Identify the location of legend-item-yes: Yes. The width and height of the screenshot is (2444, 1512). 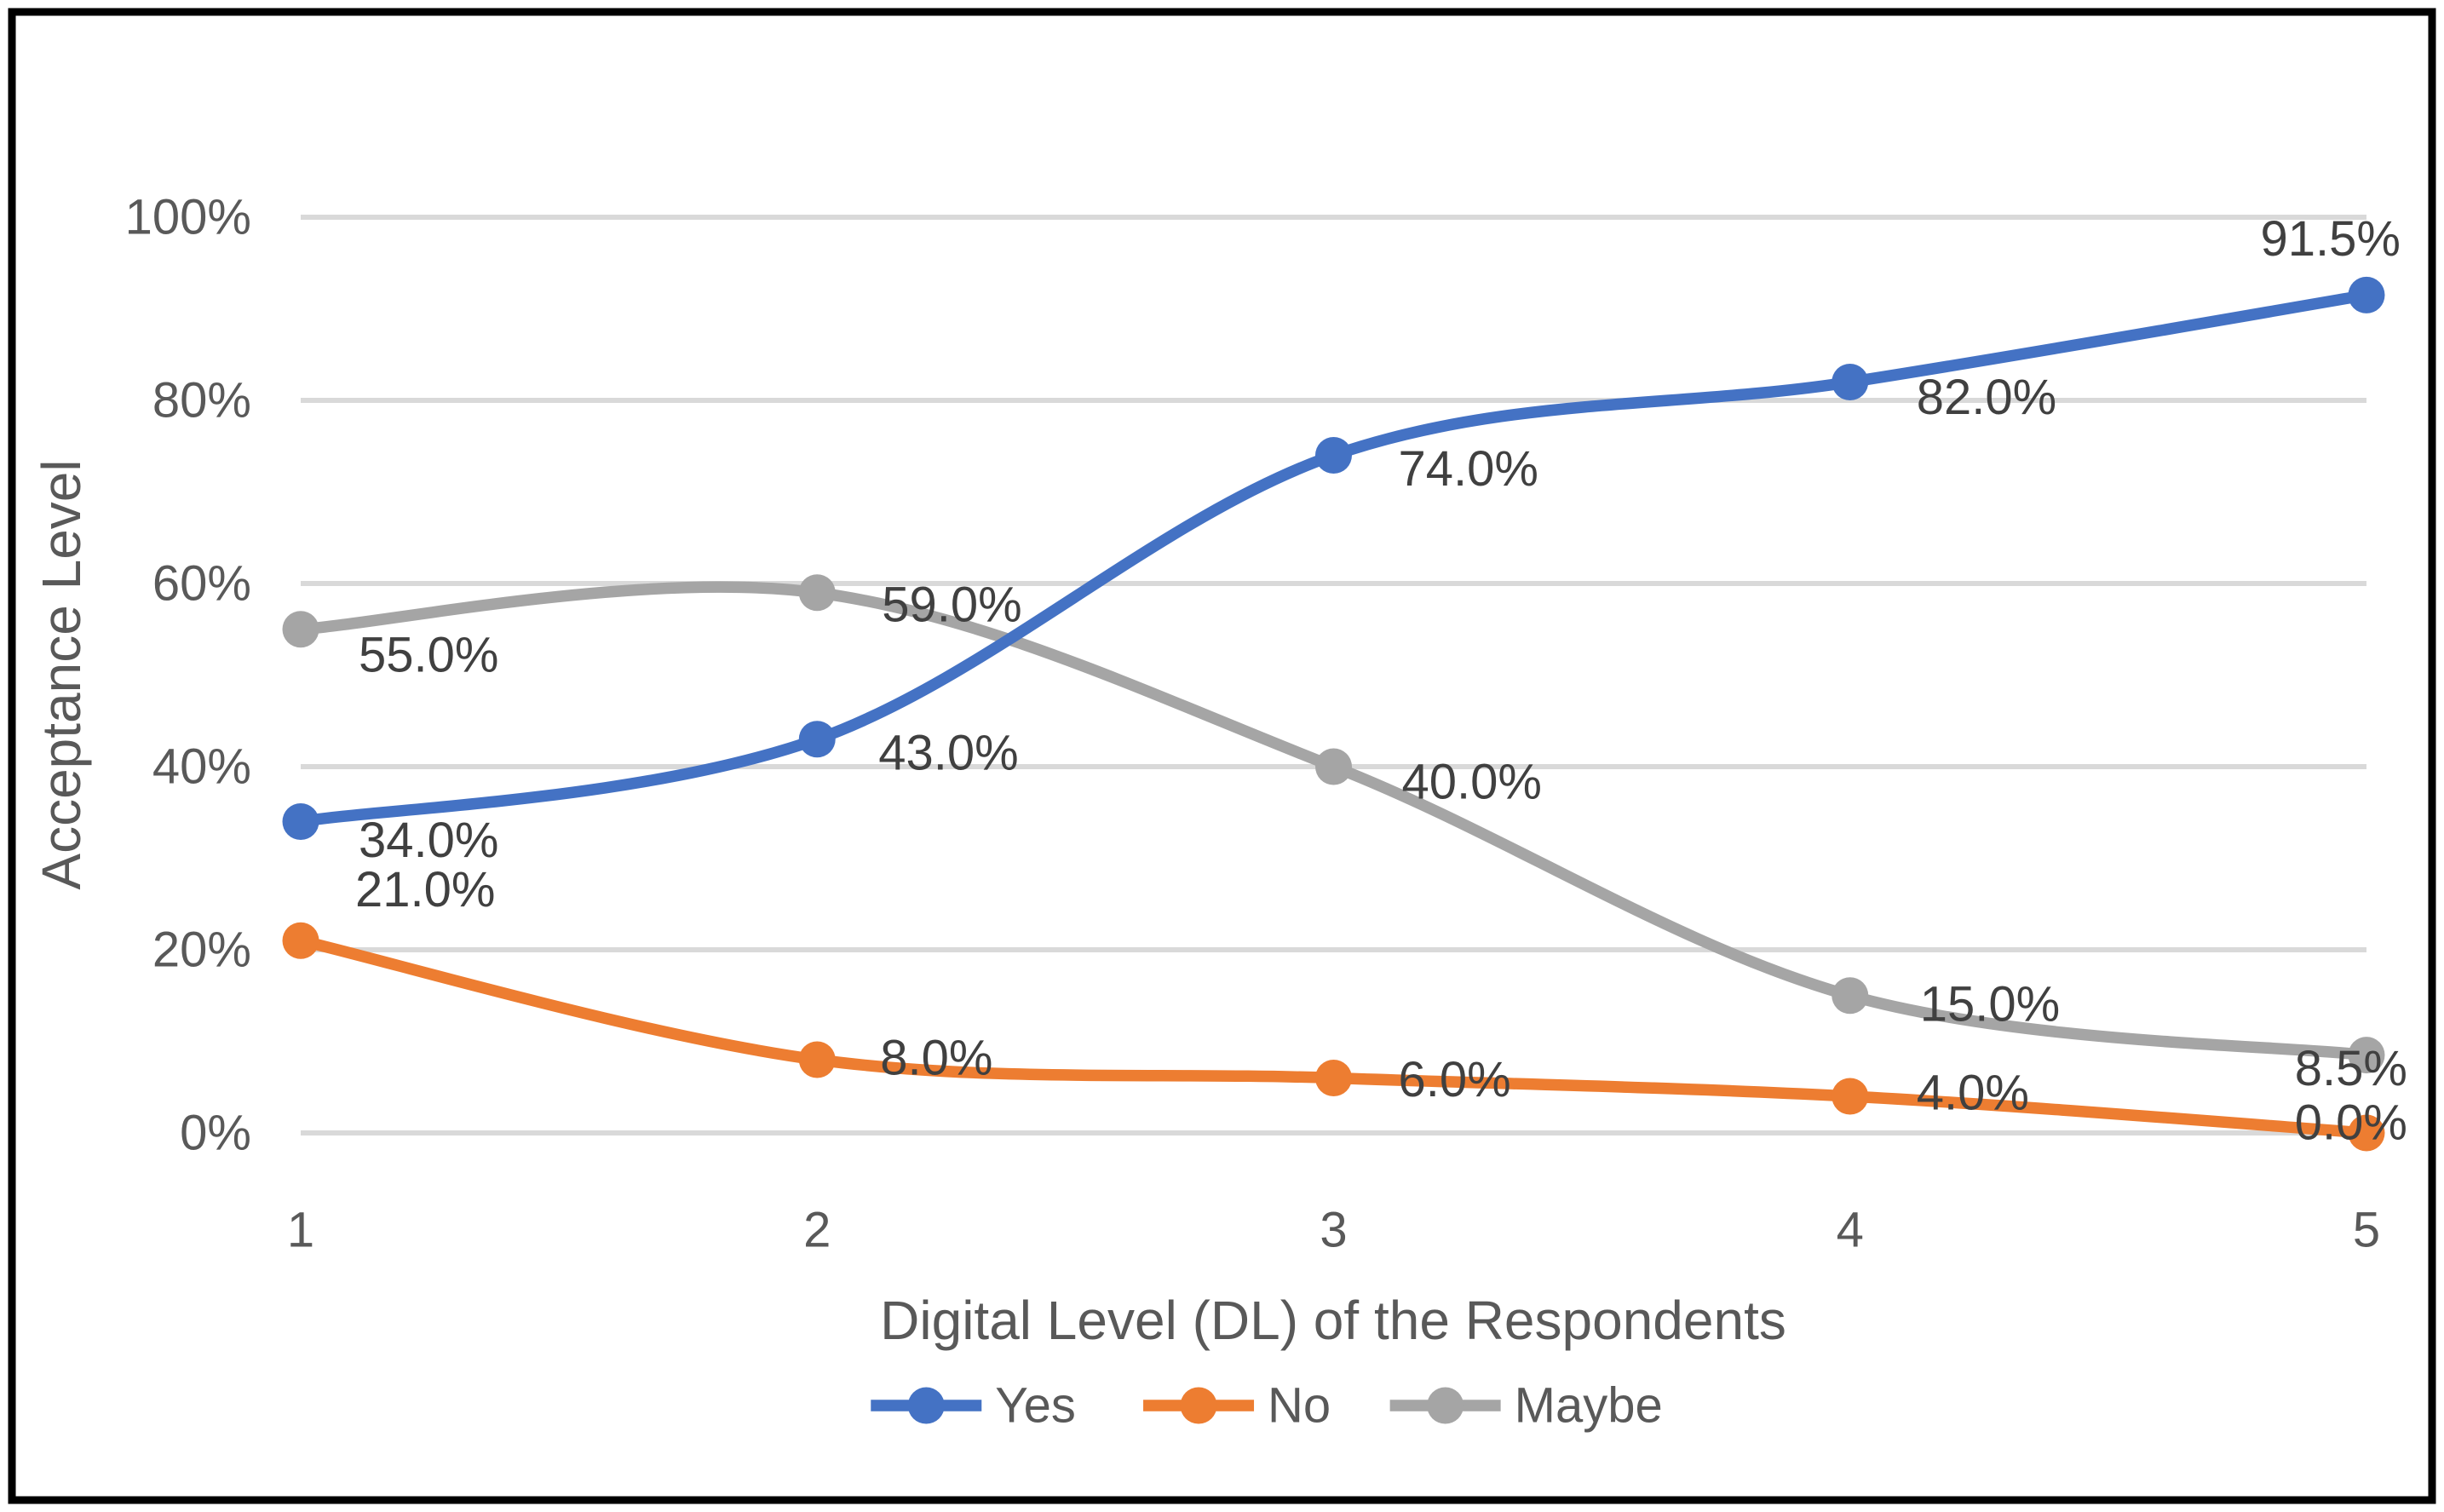
(974, 1406).